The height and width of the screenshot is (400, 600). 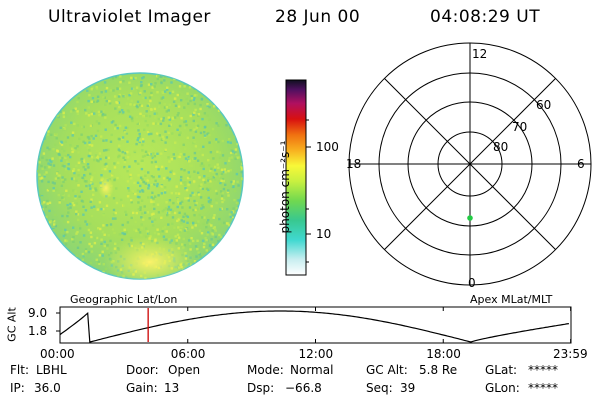 I want to click on status-glon-value: *****, so click(x=543, y=388).